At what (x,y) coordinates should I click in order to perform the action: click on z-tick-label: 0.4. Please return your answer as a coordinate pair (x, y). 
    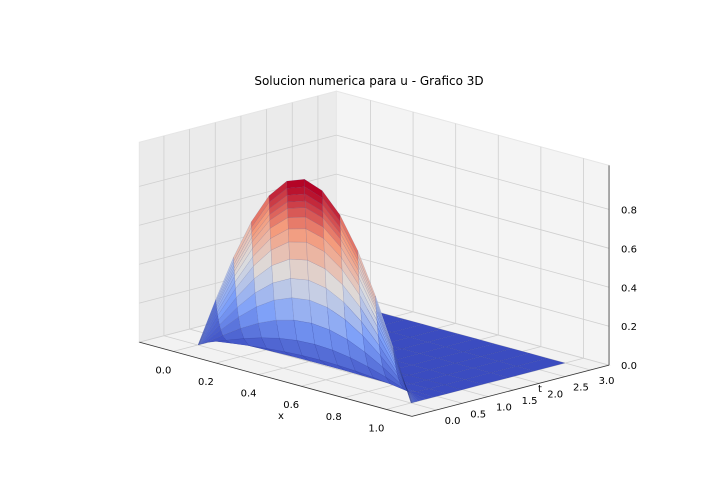
    Looking at the image, I should click on (629, 288).